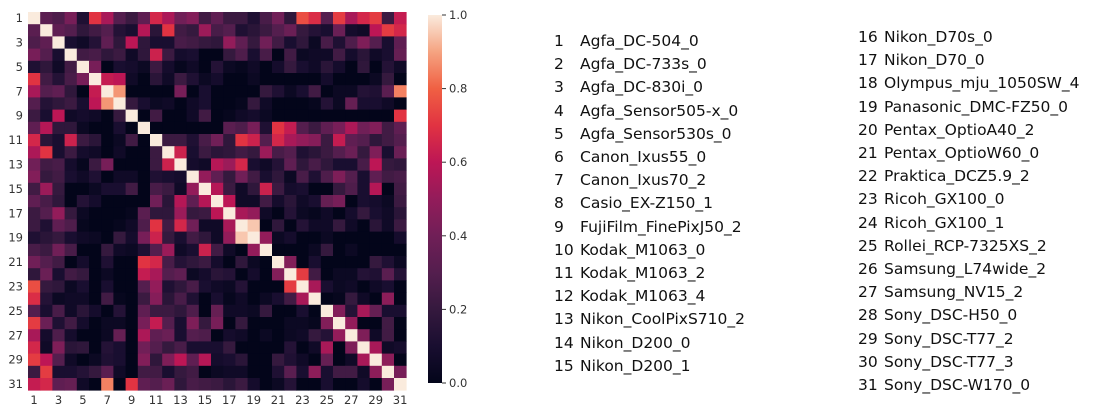 The height and width of the screenshot is (405, 1093). Describe the element at coordinates (868, 269) in the screenshot. I see `legend-item-number: 26` at that location.